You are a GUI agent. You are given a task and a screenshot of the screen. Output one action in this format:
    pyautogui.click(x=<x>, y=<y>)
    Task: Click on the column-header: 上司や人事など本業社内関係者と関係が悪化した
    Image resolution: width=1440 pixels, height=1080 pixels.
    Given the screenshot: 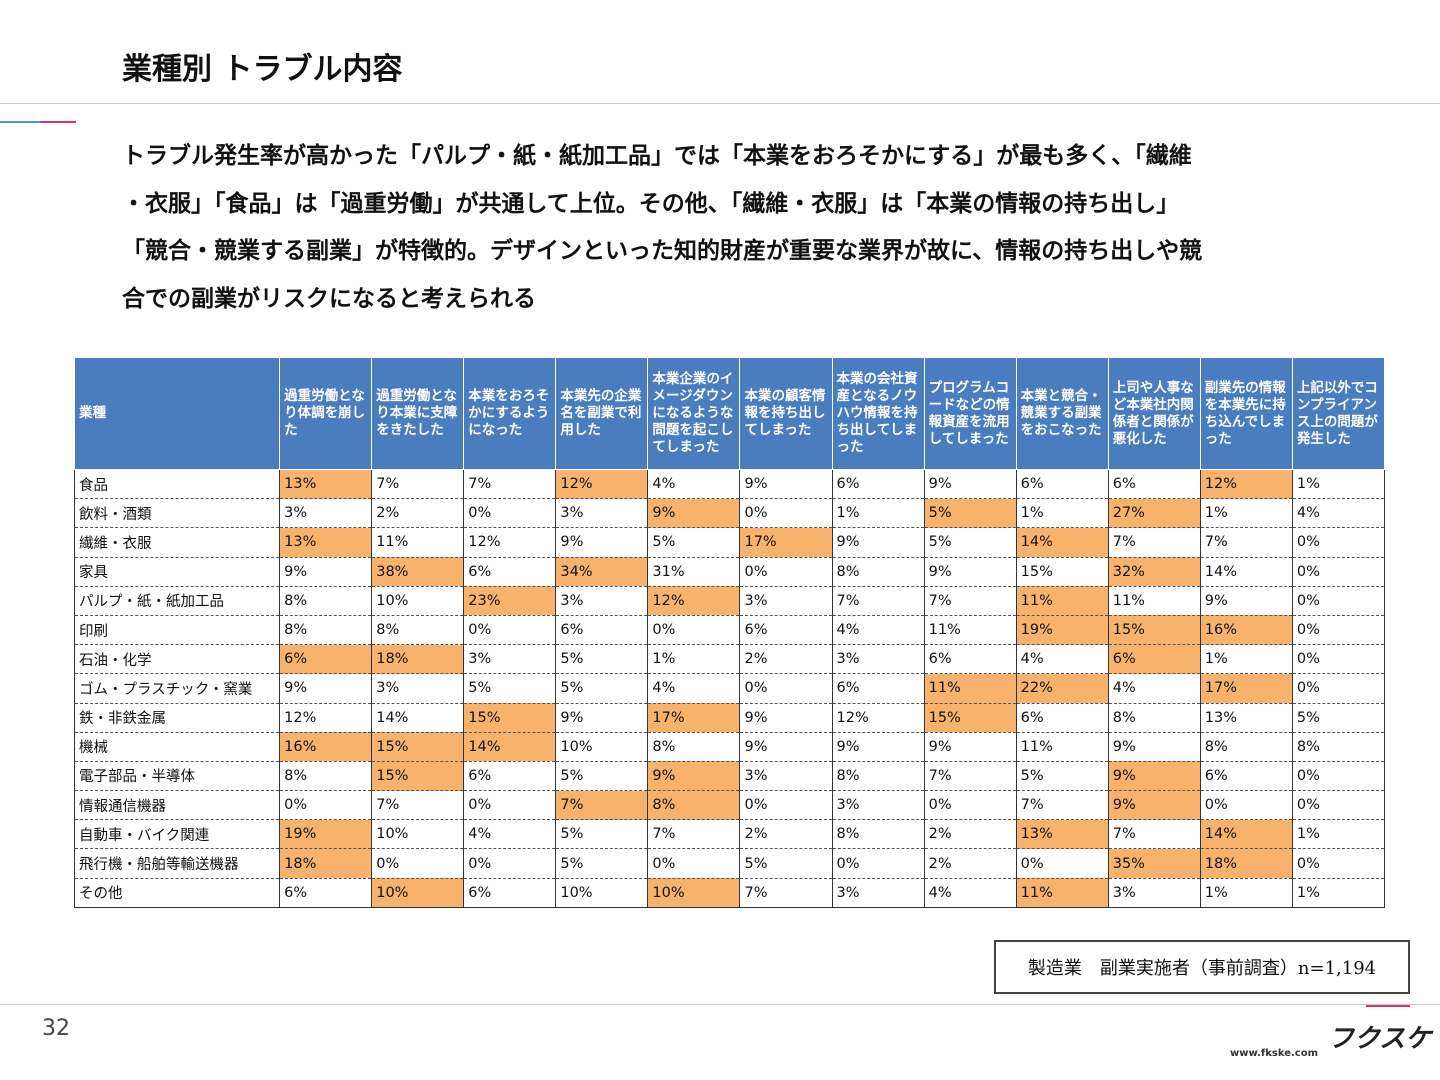 What is the action you would take?
    pyautogui.click(x=1154, y=413)
    